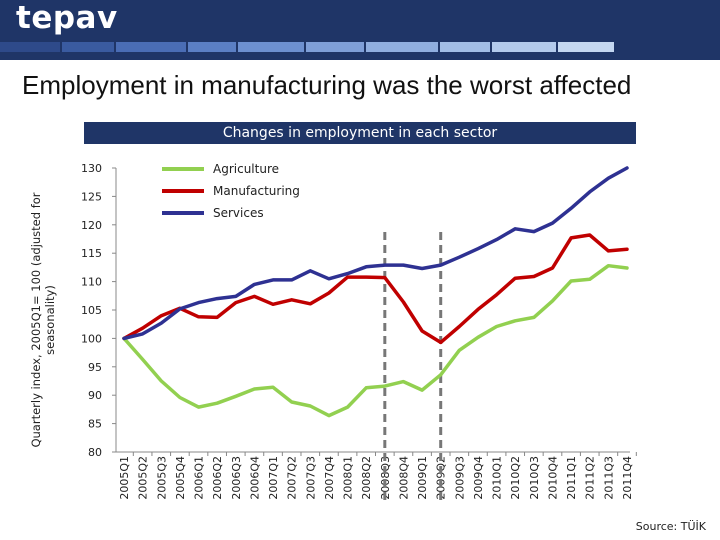 The width and height of the screenshot is (720, 540). I want to click on legend-label-manufacturing: Manufacturing, so click(256, 191).